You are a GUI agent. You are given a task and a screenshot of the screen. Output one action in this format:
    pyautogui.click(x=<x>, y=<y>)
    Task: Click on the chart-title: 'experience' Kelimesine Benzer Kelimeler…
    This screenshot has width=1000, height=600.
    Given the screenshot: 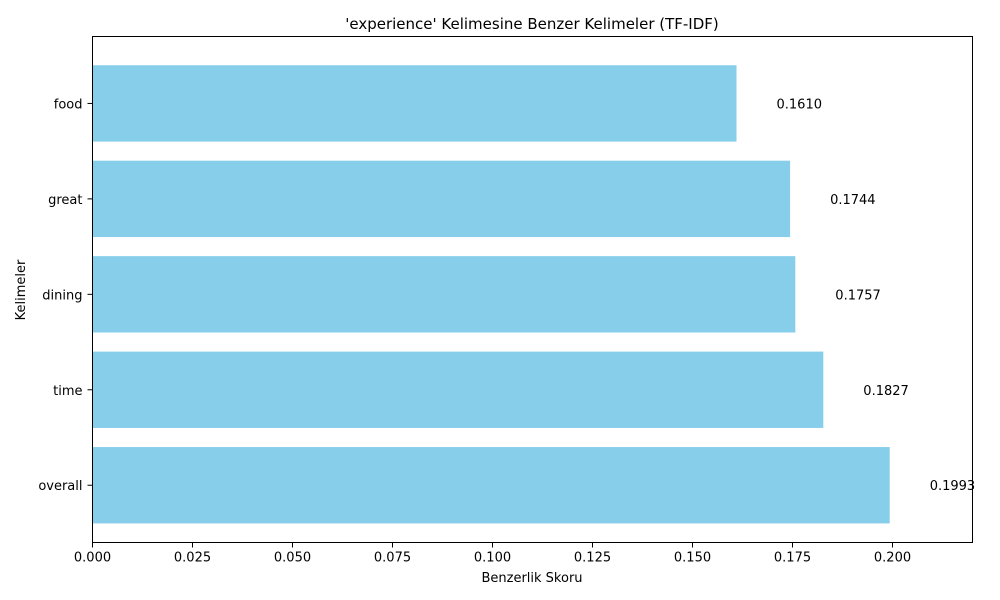 What is the action you would take?
    pyautogui.click(x=532, y=24)
    